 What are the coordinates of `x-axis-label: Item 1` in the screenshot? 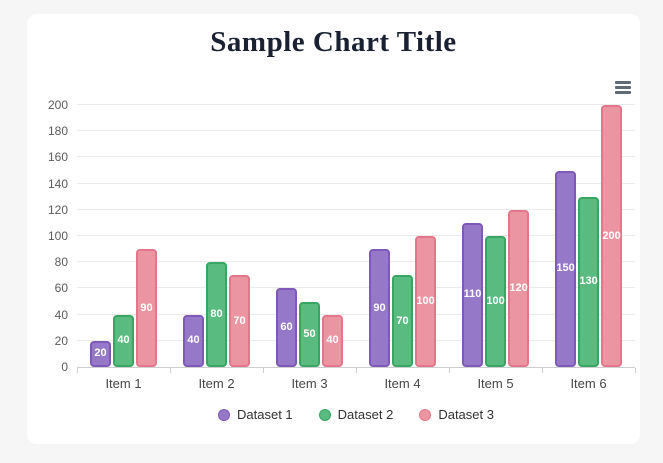 It's located at (123, 383).